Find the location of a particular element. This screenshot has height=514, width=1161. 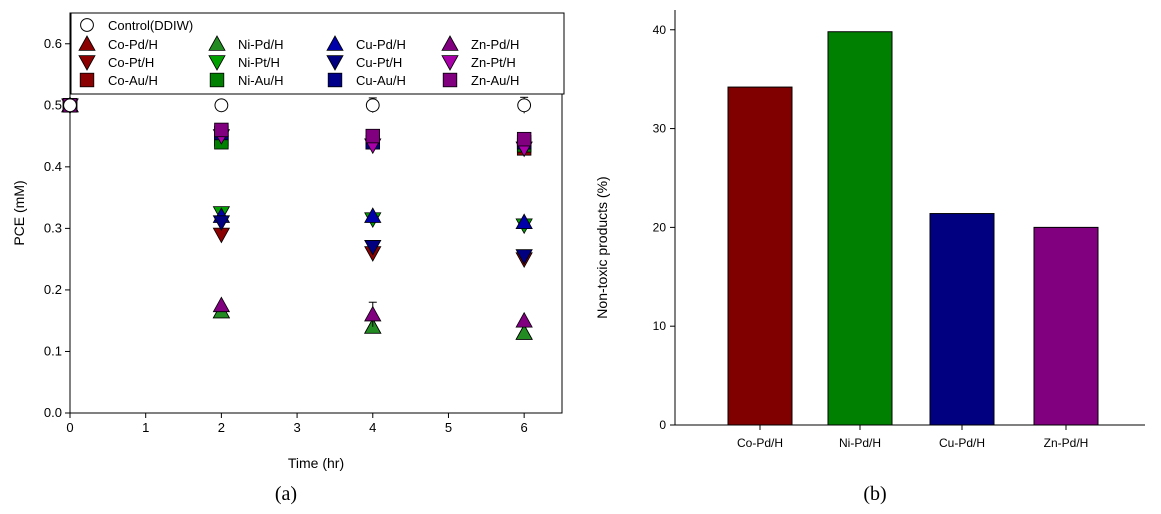

panel-label-a: (a) is located at coordinates (286, 494).